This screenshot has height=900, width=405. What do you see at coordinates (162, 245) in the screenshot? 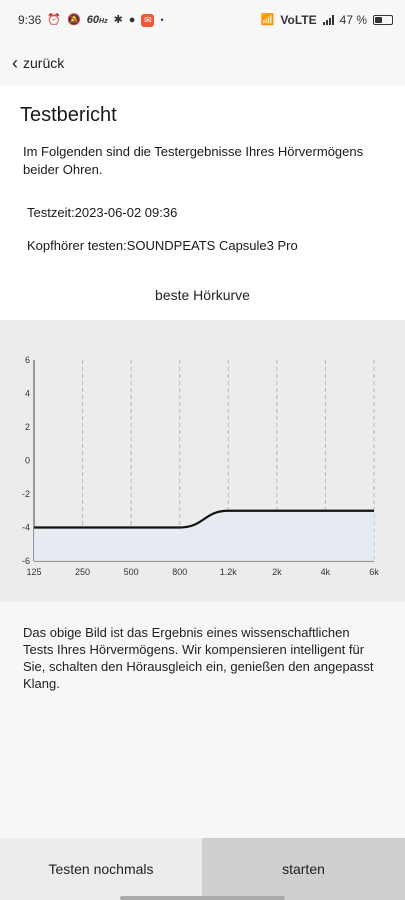
I see `headphones-label: Kopfhörer testen:SOUNDPEATS Capsule3 Pro` at bounding box center [162, 245].